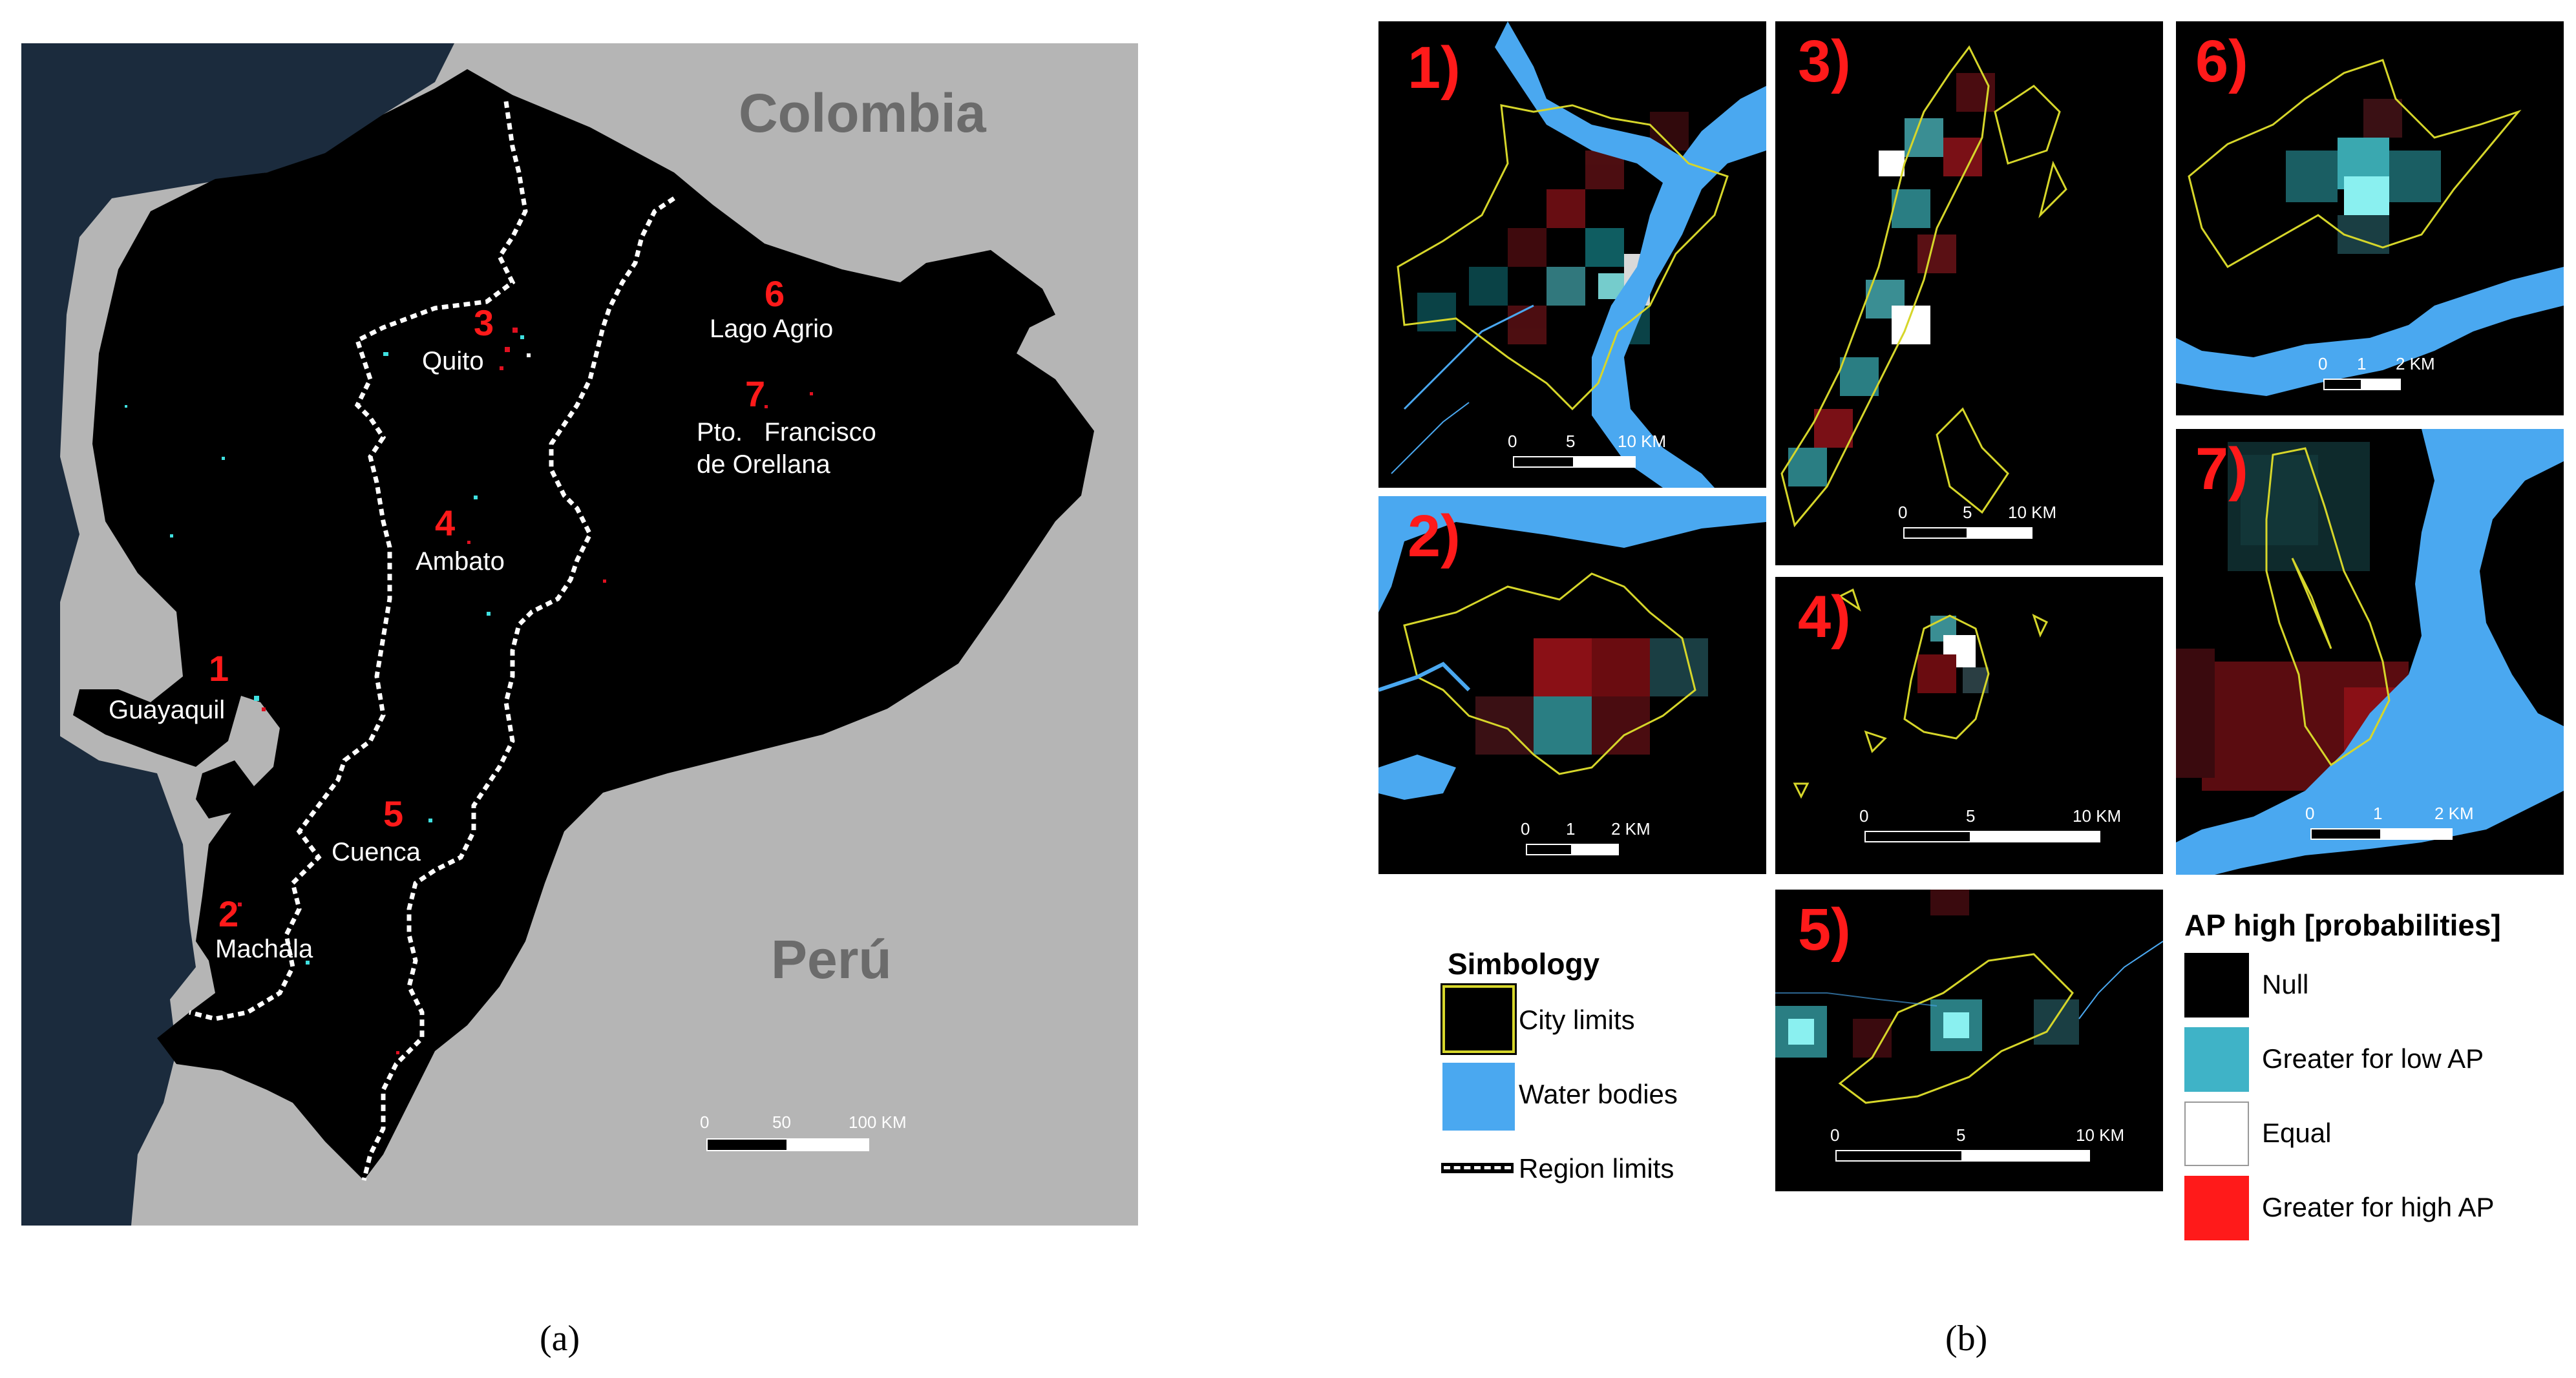 The image size is (2576, 1378). Describe the element at coordinates (167, 710) in the screenshot. I see `city-name-guayaquil: Guayaquil` at that location.